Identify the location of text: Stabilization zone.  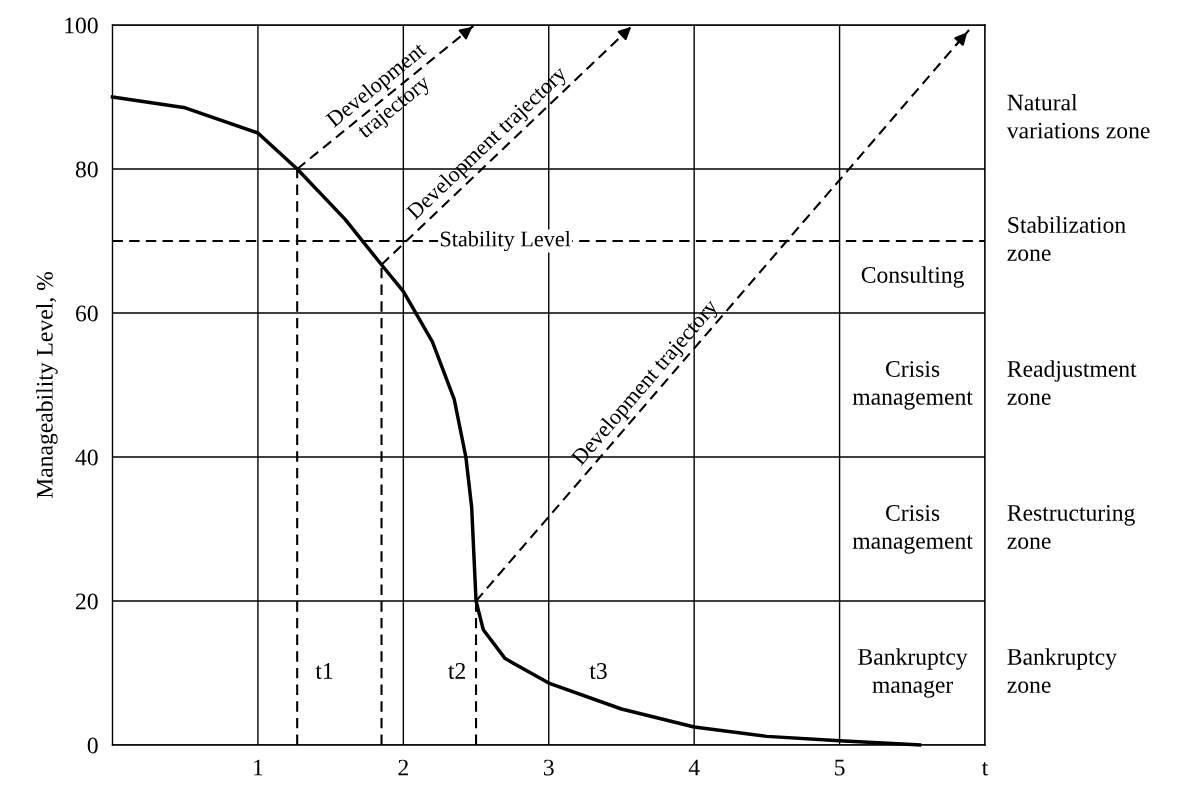
(1066, 238).